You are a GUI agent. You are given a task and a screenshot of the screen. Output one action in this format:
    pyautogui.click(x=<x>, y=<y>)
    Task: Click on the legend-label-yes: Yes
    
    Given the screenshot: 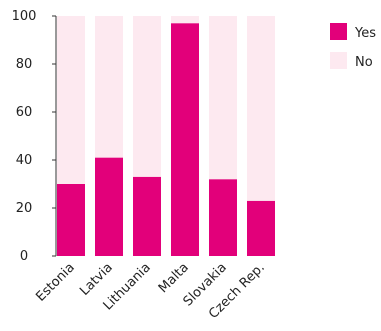 What is the action you would take?
    pyautogui.click(x=365, y=33)
    